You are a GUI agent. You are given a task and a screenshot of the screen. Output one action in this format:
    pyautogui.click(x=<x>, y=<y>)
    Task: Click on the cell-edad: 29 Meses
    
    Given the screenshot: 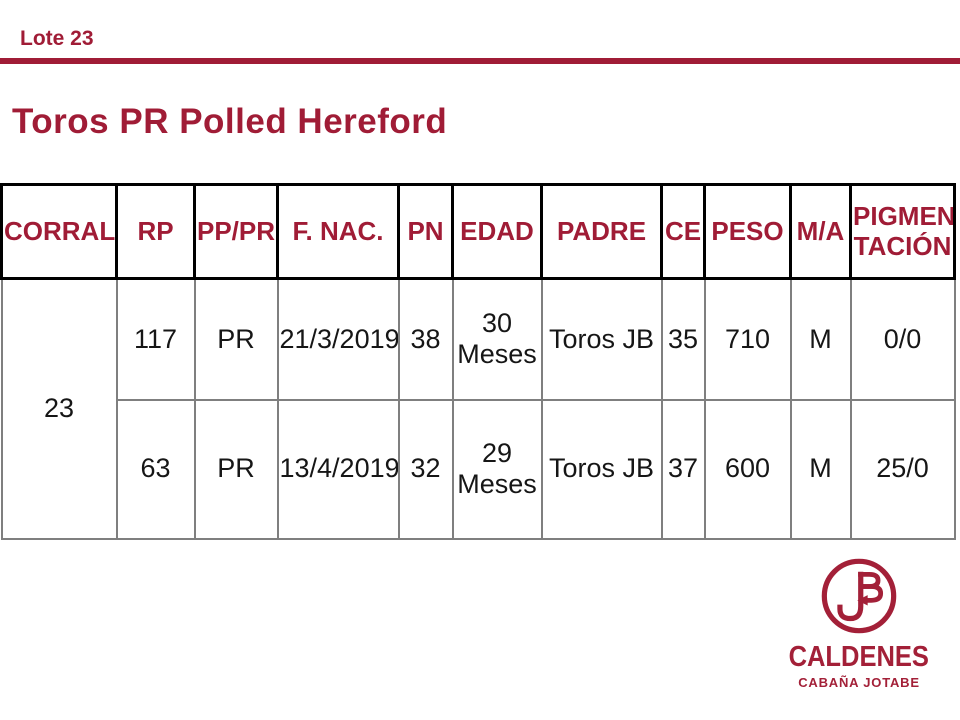 What is the action you would take?
    pyautogui.click(x=497, y=469)
    